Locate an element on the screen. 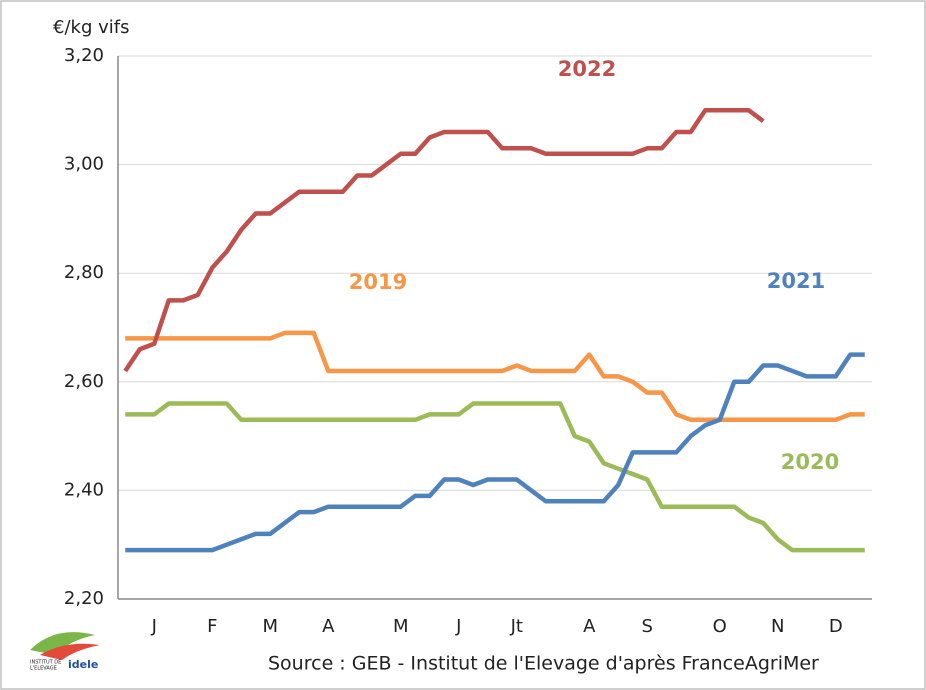  series-label: 2019 is located at coordinates (378, 282).